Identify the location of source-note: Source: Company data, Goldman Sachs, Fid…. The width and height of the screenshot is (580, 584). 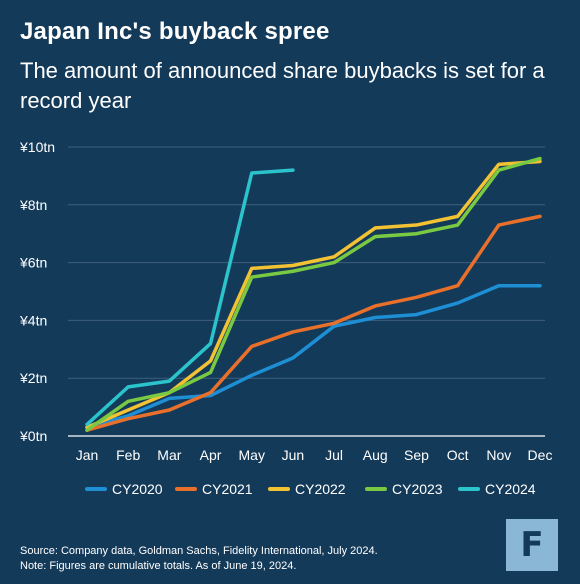
(199, 551).